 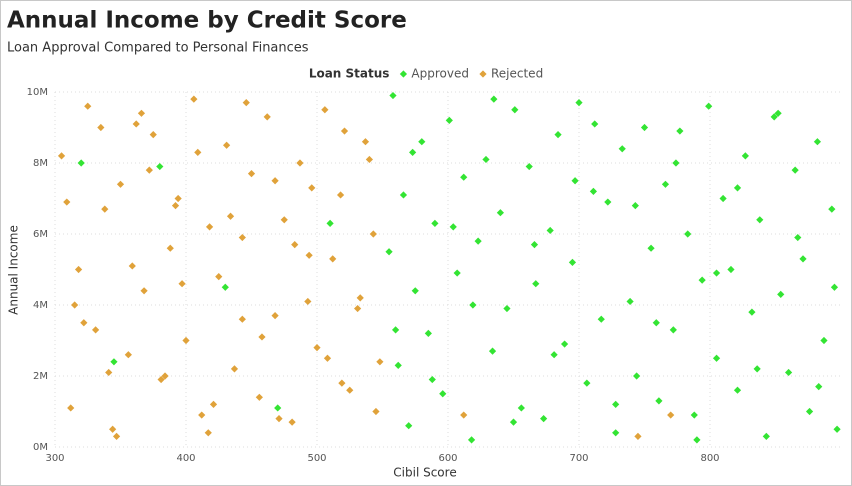 What do you see at coordinates (207, 21) in the screenshot?
I see `chart-title: Annual Income by Credit Score` at bounding box center [207, 21].